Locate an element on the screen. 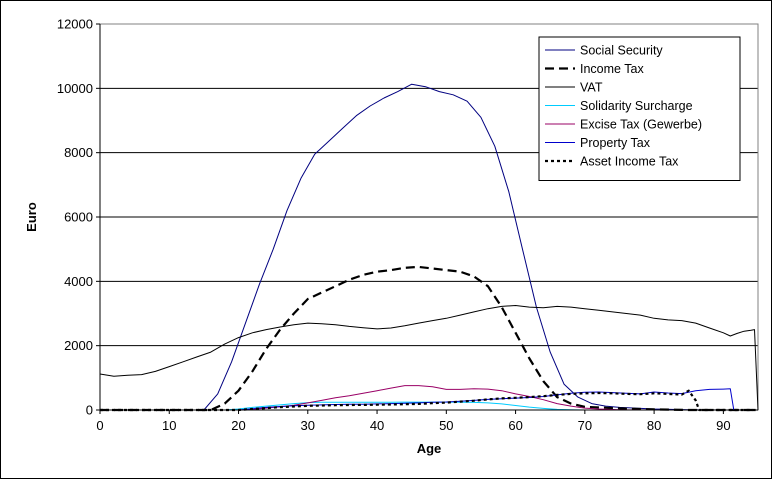 This screenshot has height=479, width=772. series-line-asset-income-tax is located at coordinates (429, 400).